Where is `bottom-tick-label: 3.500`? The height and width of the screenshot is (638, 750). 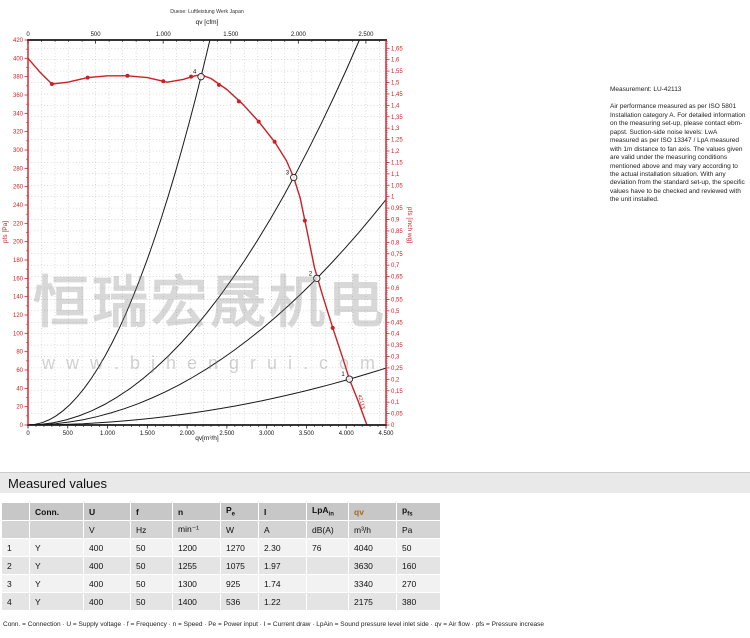
bottom-tick-label: 3.500 is located at coordinates (307, 434).